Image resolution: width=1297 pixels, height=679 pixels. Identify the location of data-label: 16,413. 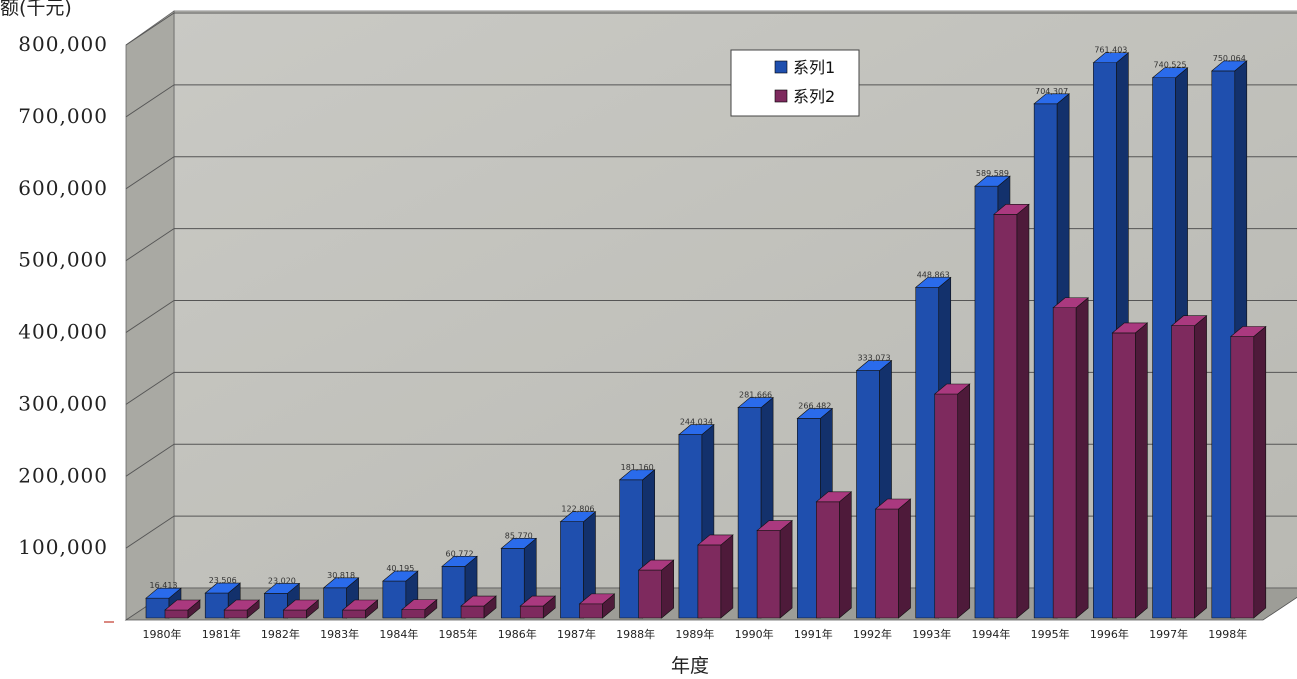
(164, 585).